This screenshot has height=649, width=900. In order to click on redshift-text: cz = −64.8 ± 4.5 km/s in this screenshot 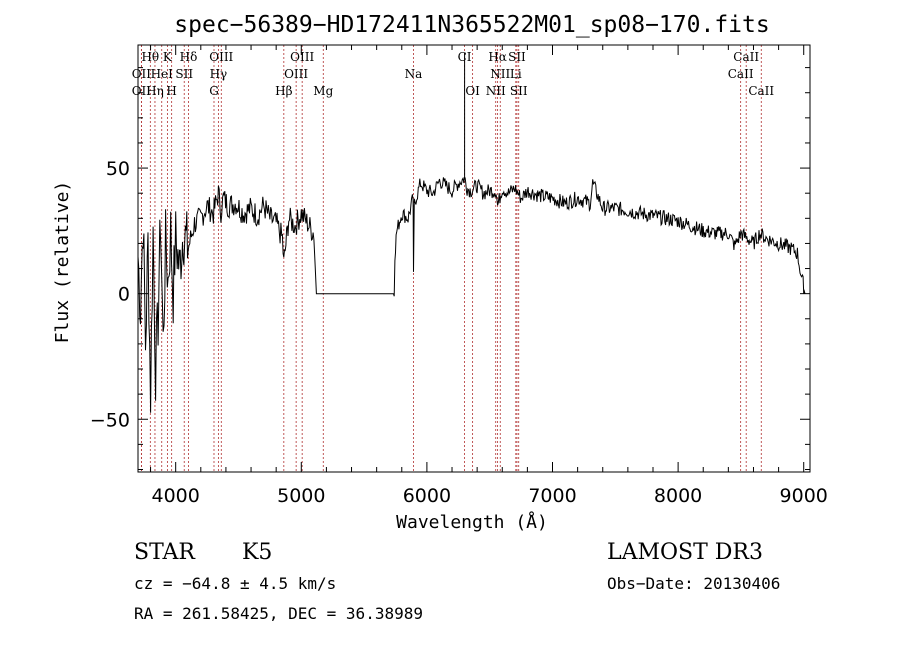, I will do `click(235, 583)`.